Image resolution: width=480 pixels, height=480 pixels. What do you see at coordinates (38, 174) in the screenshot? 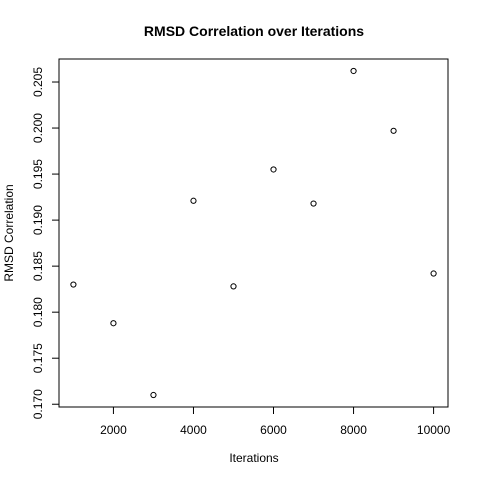
I see `y-tick-label: 0.195` at bounding box center [38, 174].